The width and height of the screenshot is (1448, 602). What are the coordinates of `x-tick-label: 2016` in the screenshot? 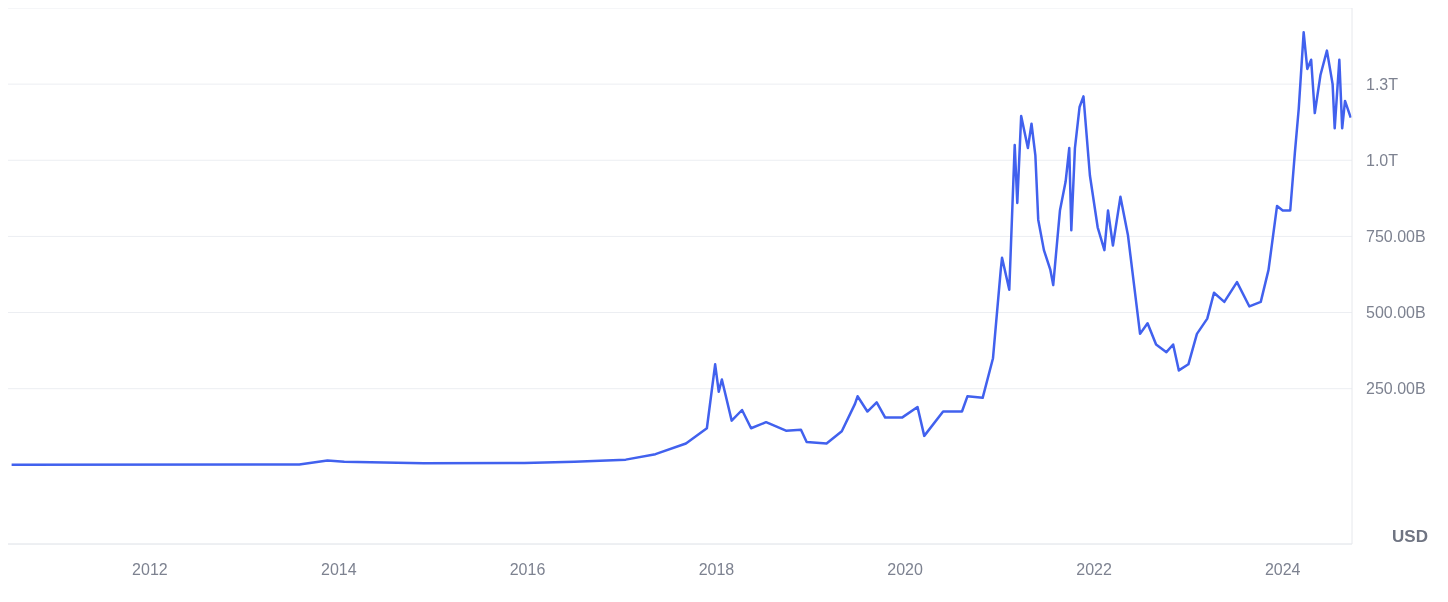 It's located at (527, 570).